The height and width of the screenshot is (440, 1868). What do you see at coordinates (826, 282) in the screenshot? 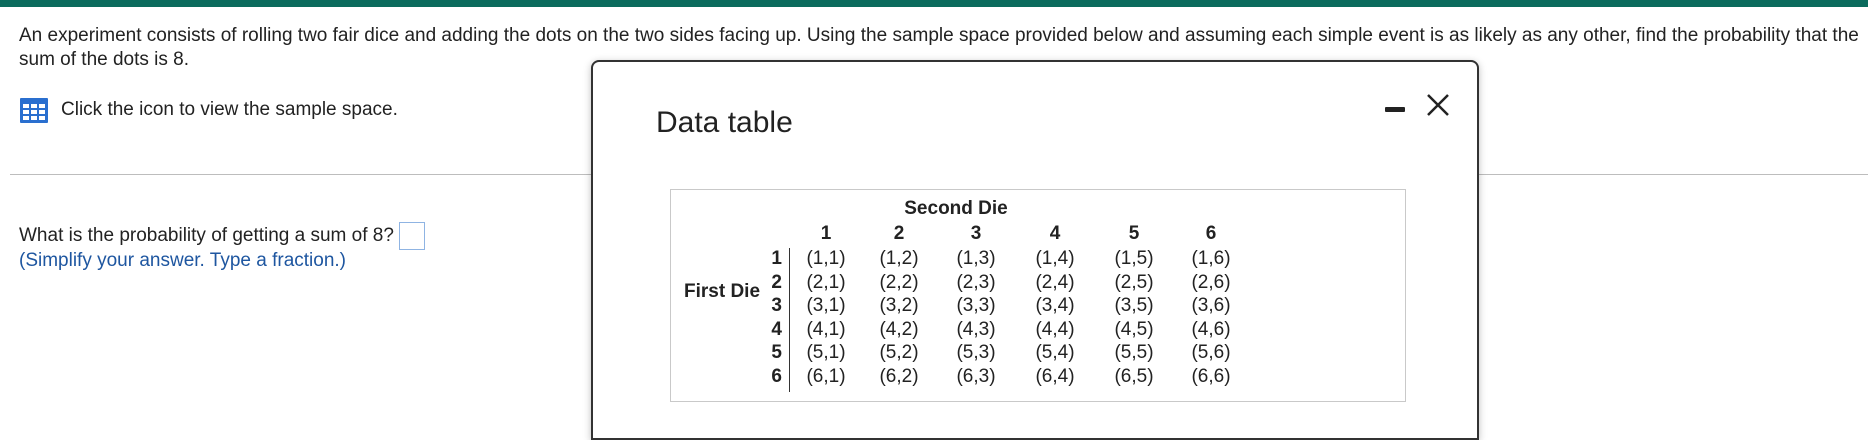
I see `table-cell: (2,1)` at bounding box center [826, 282].